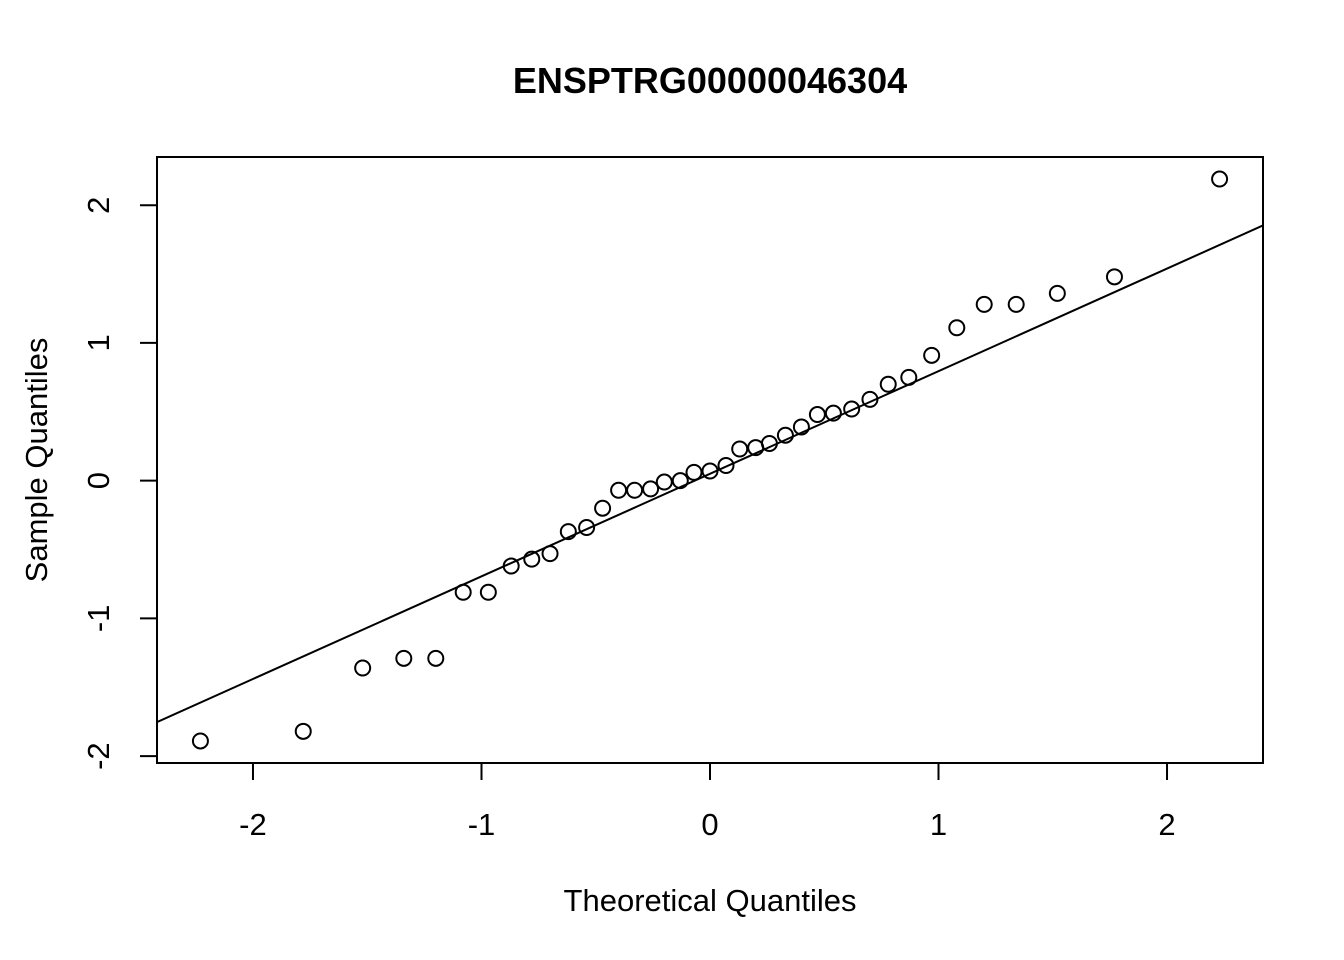 The image size is (1344, 960). Describe the element at coordinates (938, 824) in the screenshot. I see `x-tick-label: 1` at that location.